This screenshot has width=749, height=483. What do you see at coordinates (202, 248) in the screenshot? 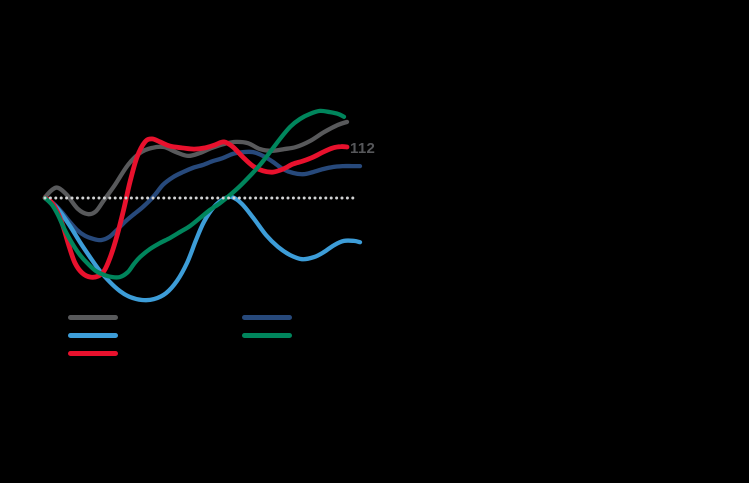
I see `lightblue-series-line` at bounding box center [202, 248].